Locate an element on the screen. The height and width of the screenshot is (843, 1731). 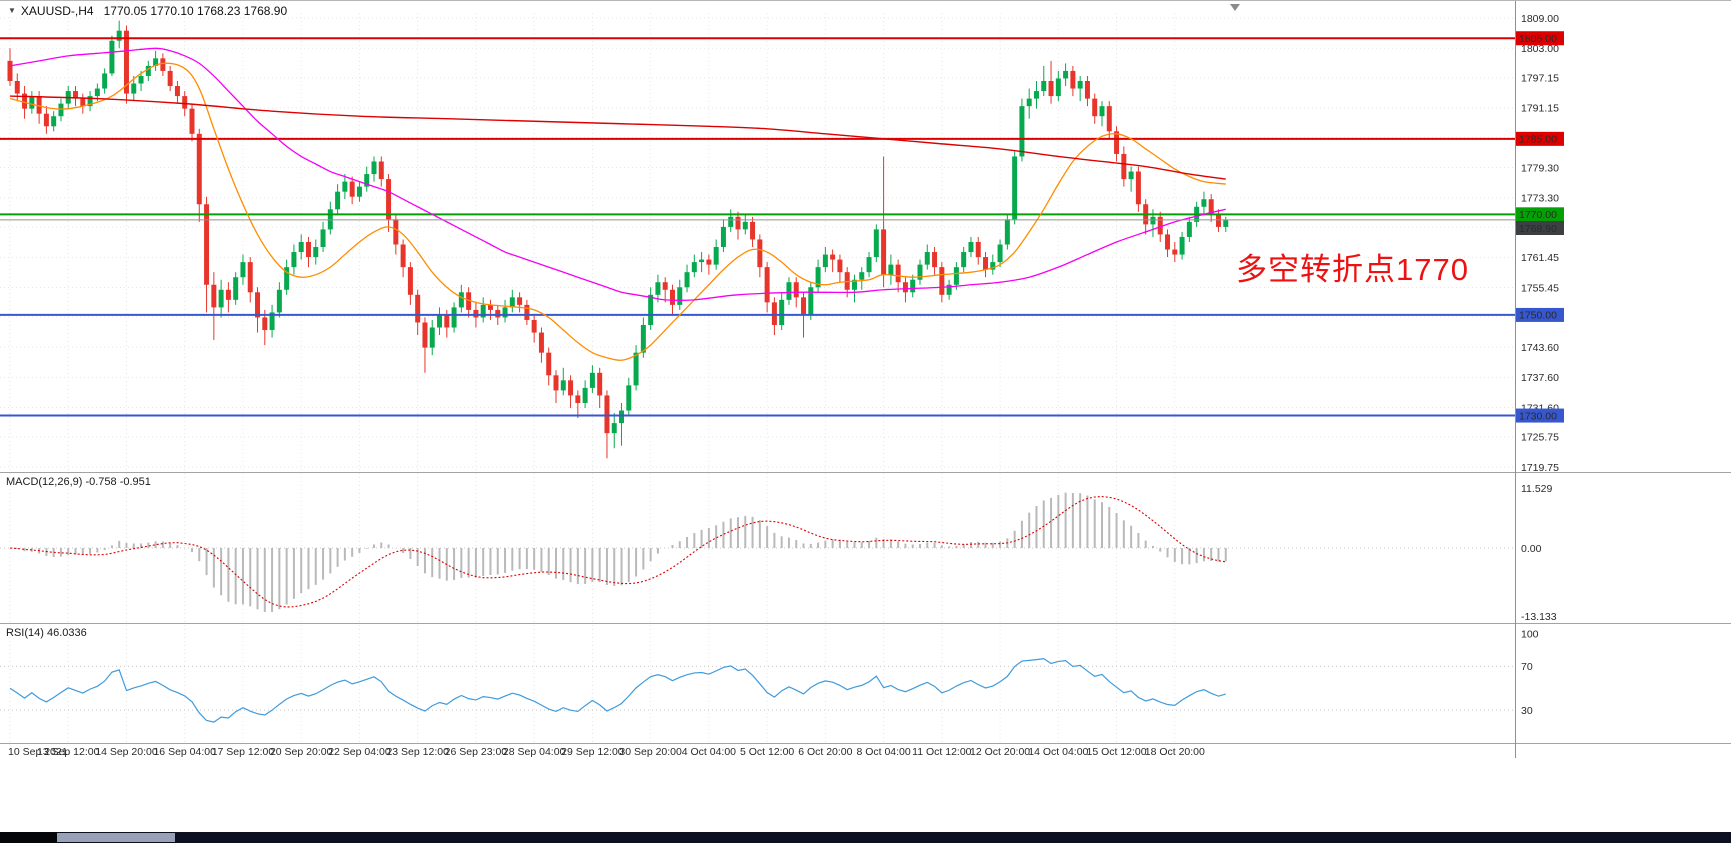
chart-shift-marker-icon is located at coordinates (1235, 7).